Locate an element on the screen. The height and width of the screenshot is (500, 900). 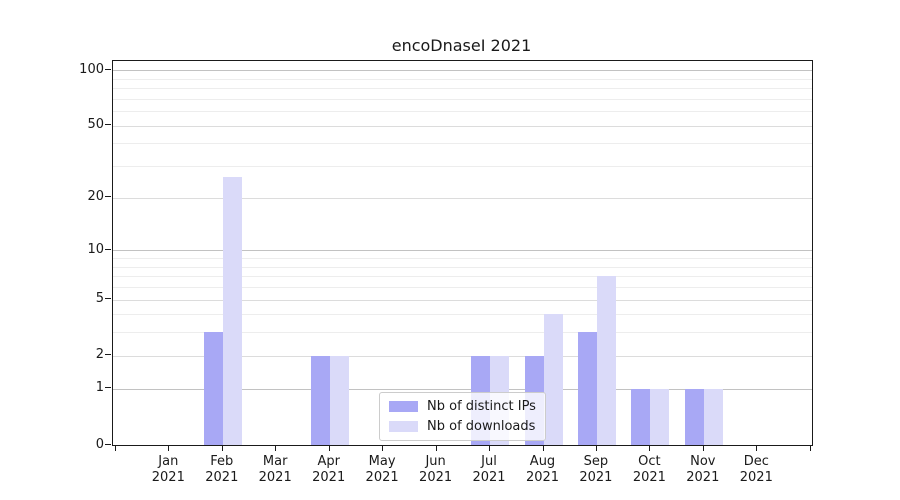
legend-swatch-distinct-ips is located at coordinates (403, 406).